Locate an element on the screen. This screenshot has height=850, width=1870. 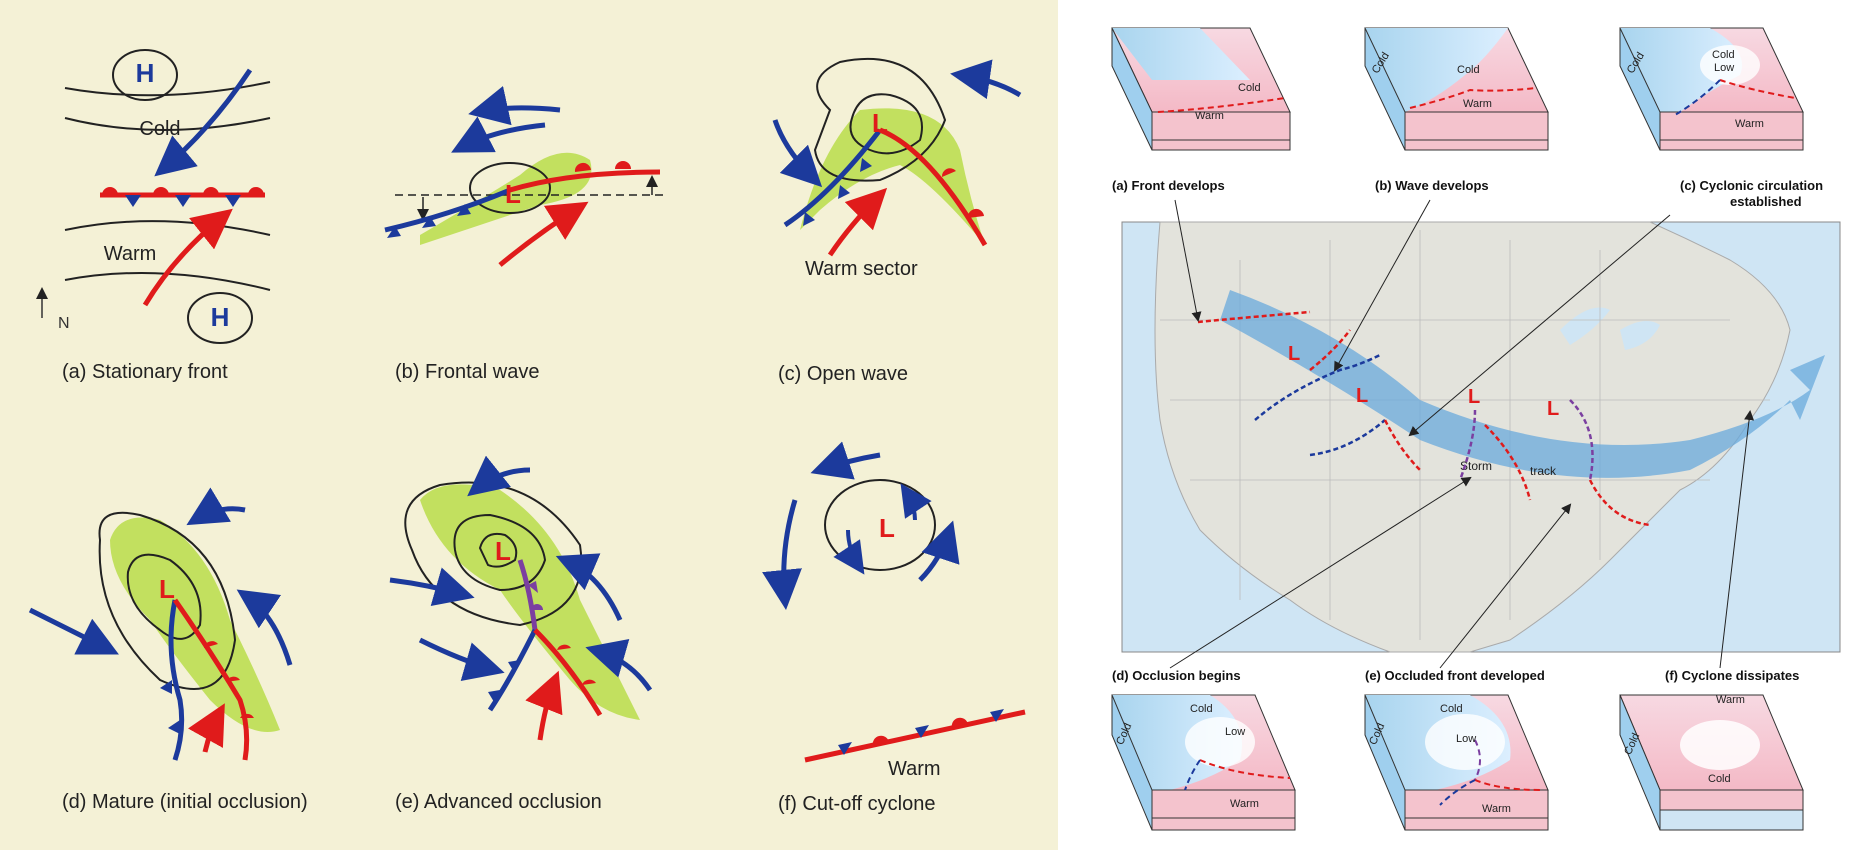
panel-e-advanced-occlusion: L (e) Advanced occlusion is located at coordinates (521, 634).